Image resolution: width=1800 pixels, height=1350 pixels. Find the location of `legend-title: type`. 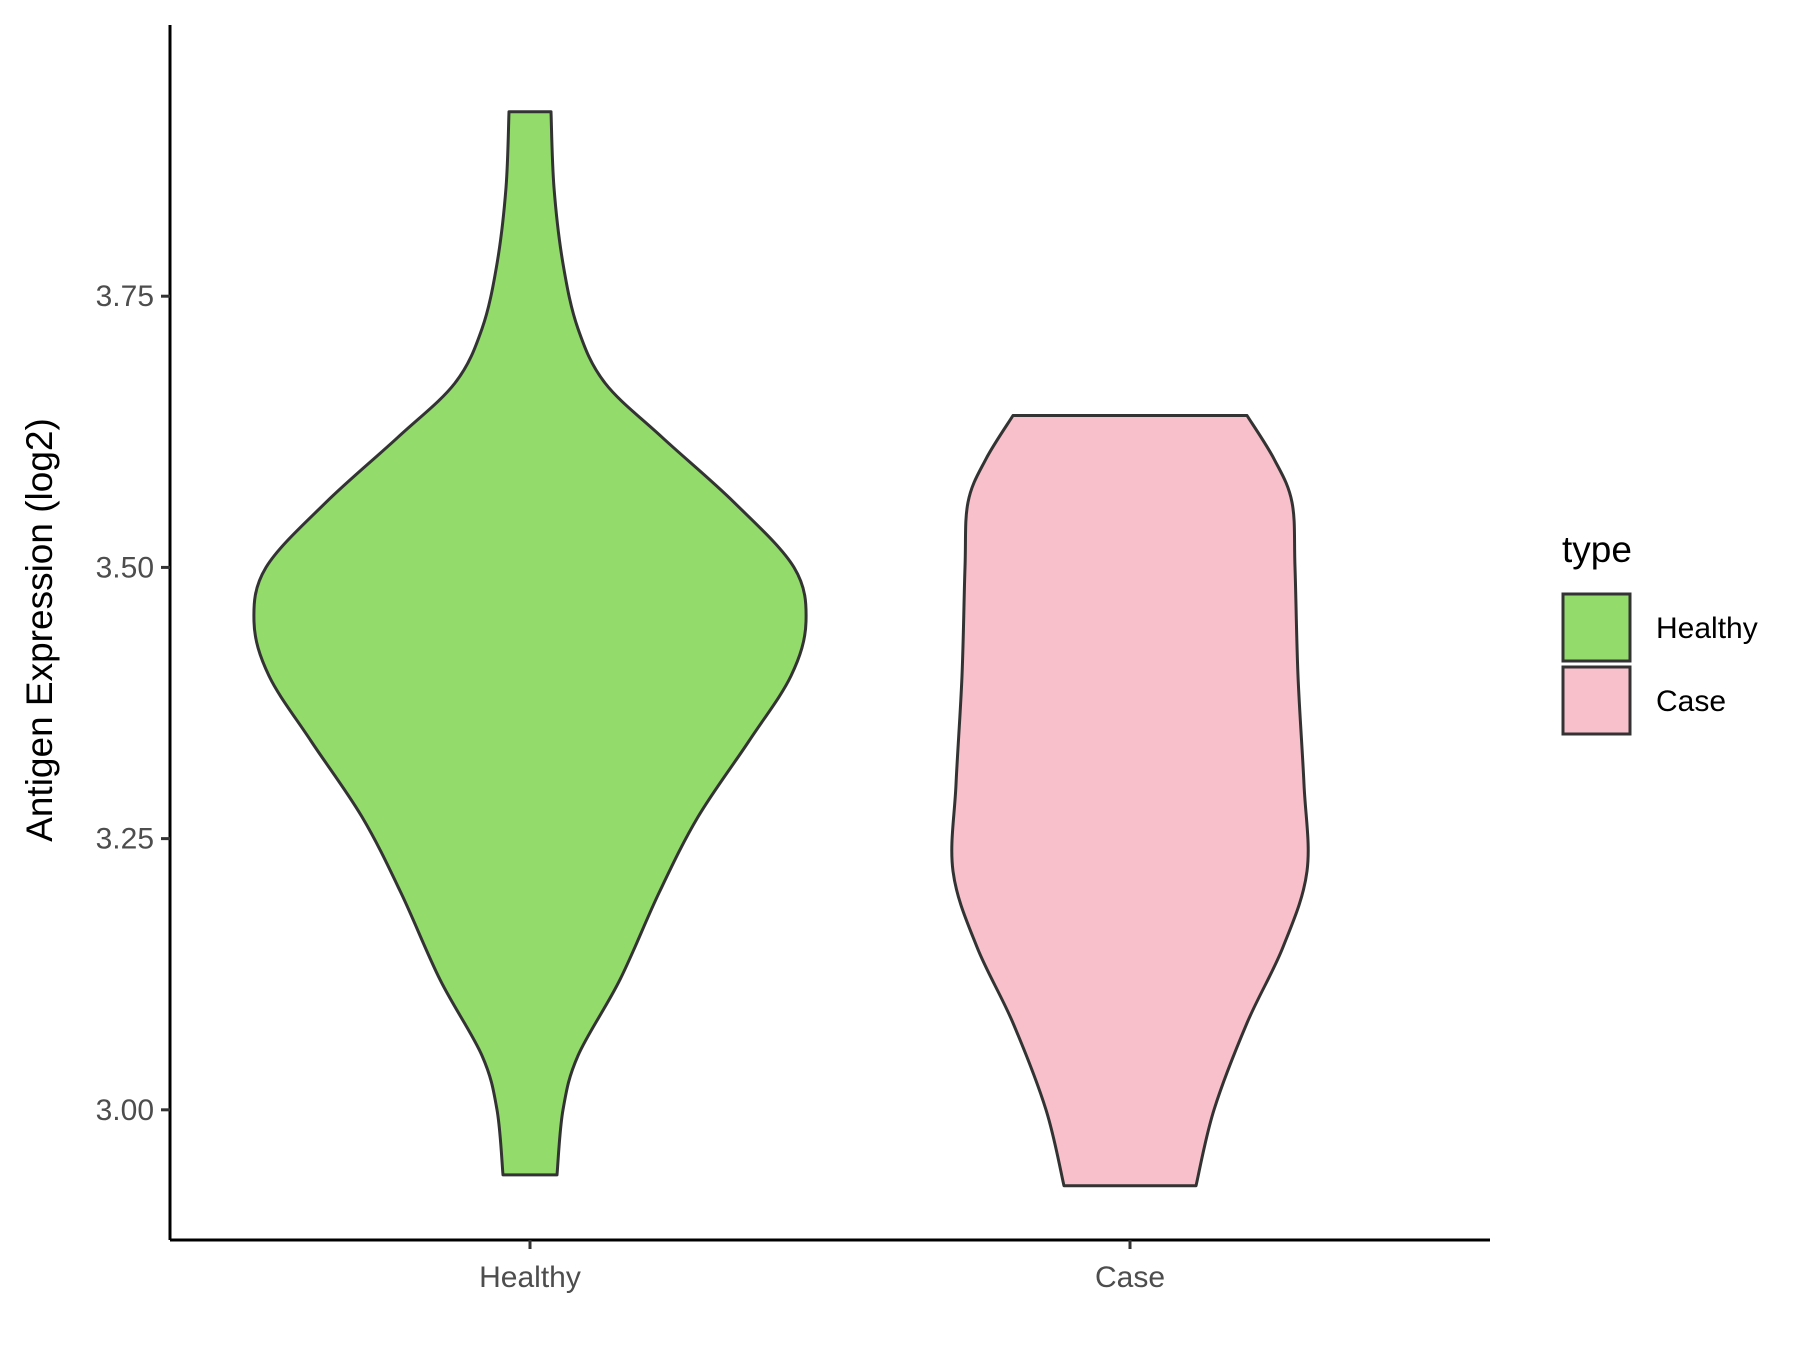

legend-title: type is located at coordinates (1597, 549).